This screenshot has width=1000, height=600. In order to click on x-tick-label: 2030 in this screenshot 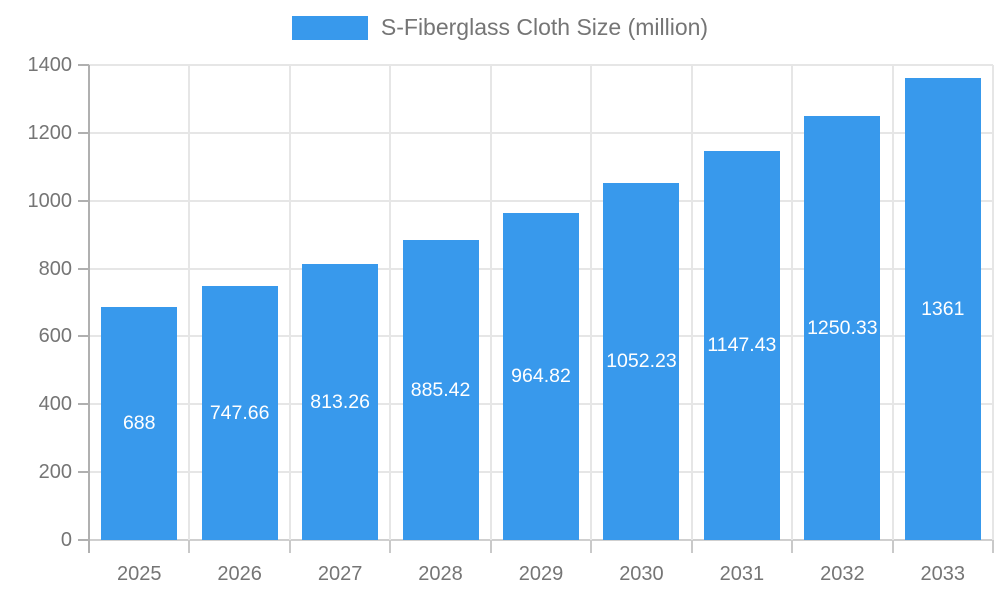, I will do `click(641, 574)`.